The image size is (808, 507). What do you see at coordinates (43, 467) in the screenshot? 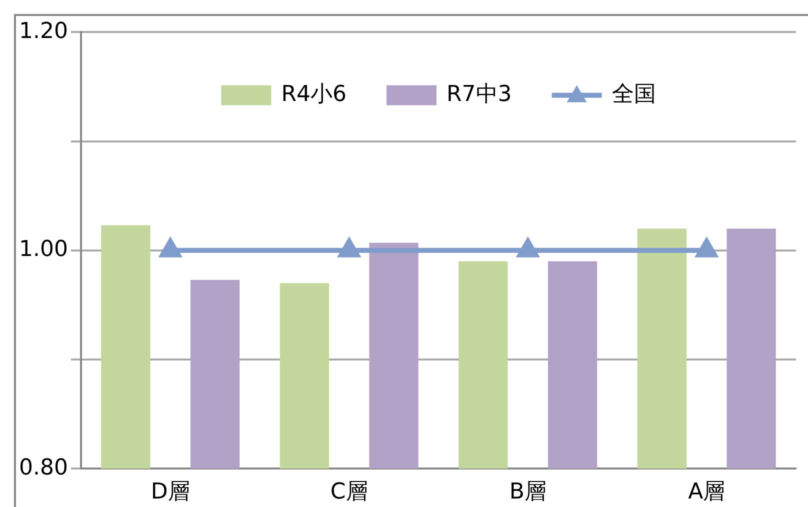
I see `y-tick-label: 0.80` at bounding box center [43, 467].